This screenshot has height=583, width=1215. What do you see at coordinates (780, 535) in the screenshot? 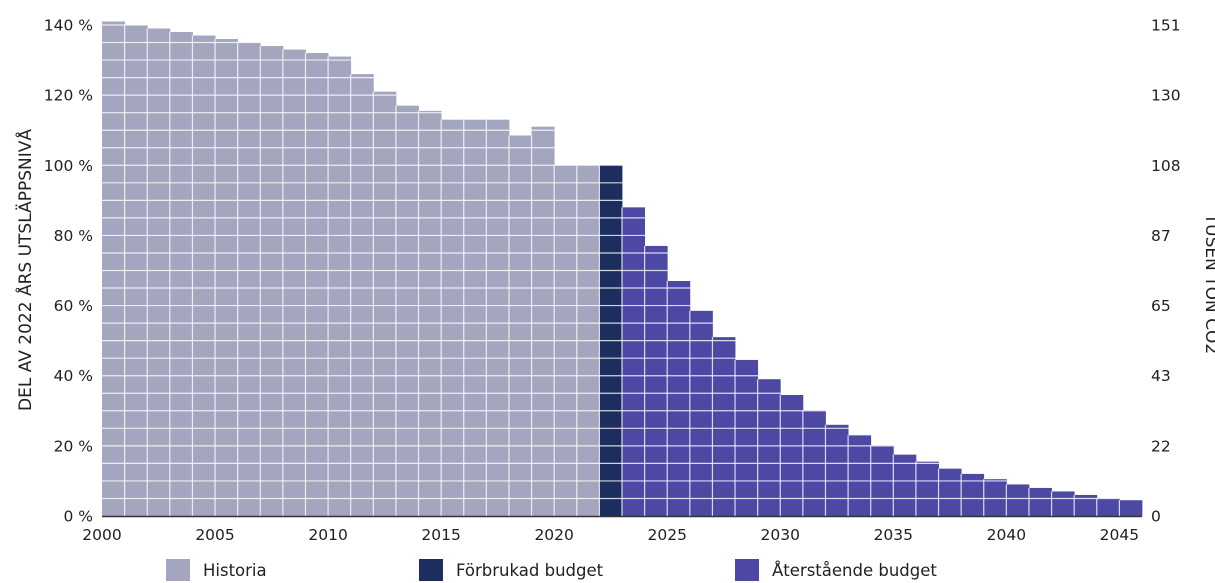
I see `x-tick-label: 2030` at bounding box center [780, 535].